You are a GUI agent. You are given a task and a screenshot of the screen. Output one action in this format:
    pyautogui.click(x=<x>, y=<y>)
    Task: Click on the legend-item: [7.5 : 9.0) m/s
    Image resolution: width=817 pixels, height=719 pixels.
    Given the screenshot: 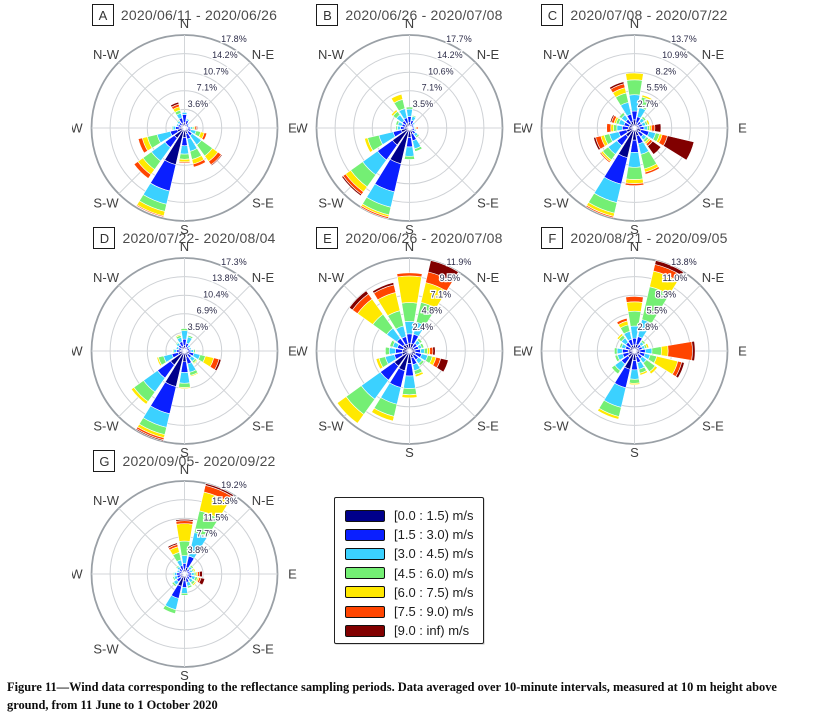 What is the action you would take?
    pyautogui.click(x=414, y=611)
    